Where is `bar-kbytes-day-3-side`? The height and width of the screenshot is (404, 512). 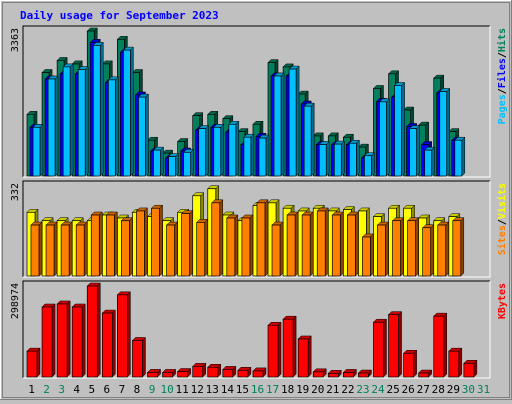
bar-kbytes-day-3-side is located at coordinates (68, 339).